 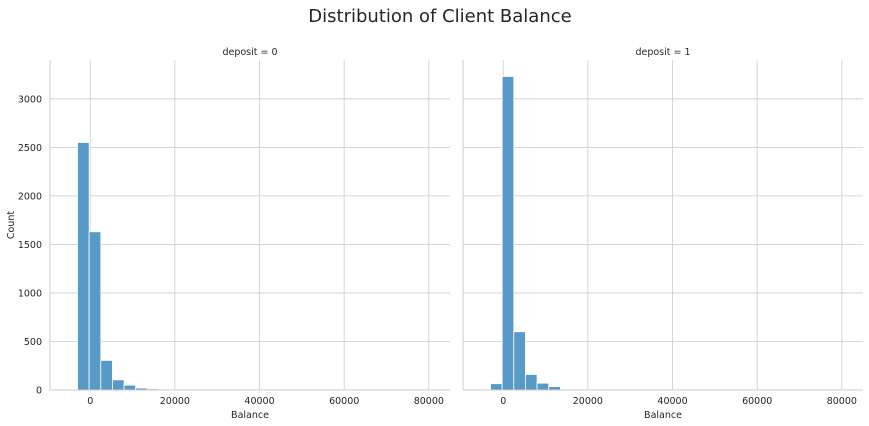 I want to click on facet-title: deposit = 1, so click(x=662, y=52).